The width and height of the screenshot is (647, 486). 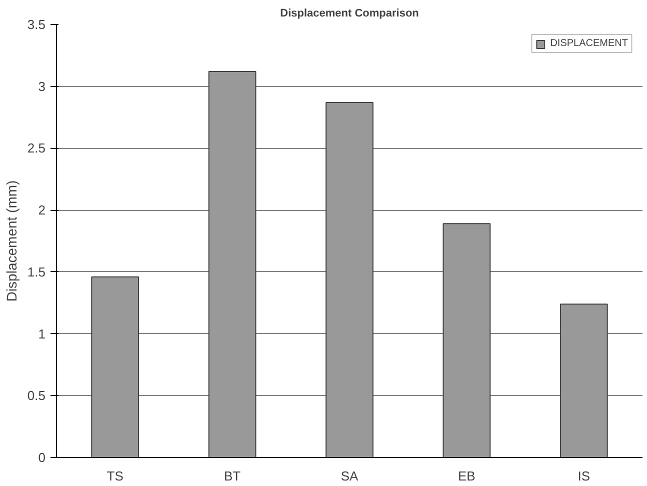 What do you see at coordinates (36, 272) in the screenshot?
I see `y-tick-label: 1.5` at bounding box center [36, 272].